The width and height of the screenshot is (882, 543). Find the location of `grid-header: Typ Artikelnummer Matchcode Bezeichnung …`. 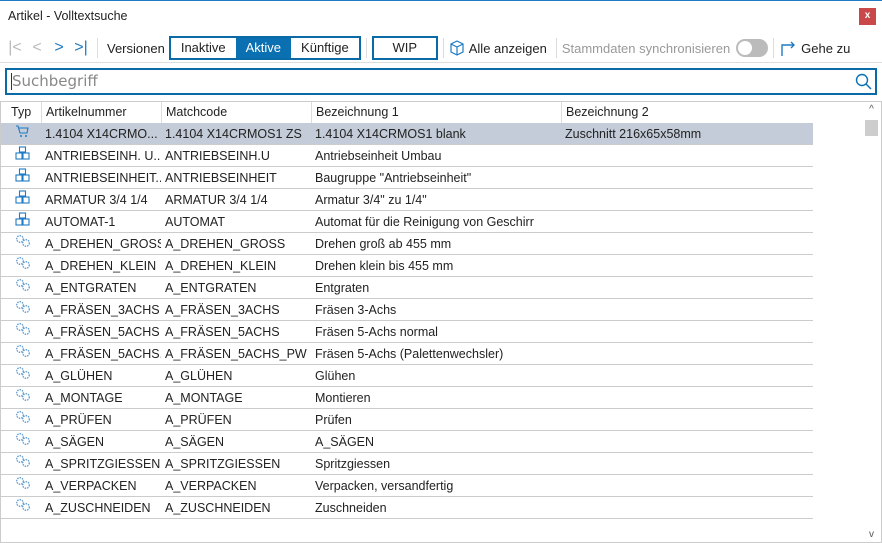

grid-header: Typ Artikelnummer Matchcode Bezeichnung … is located at coordinates (431, 112).